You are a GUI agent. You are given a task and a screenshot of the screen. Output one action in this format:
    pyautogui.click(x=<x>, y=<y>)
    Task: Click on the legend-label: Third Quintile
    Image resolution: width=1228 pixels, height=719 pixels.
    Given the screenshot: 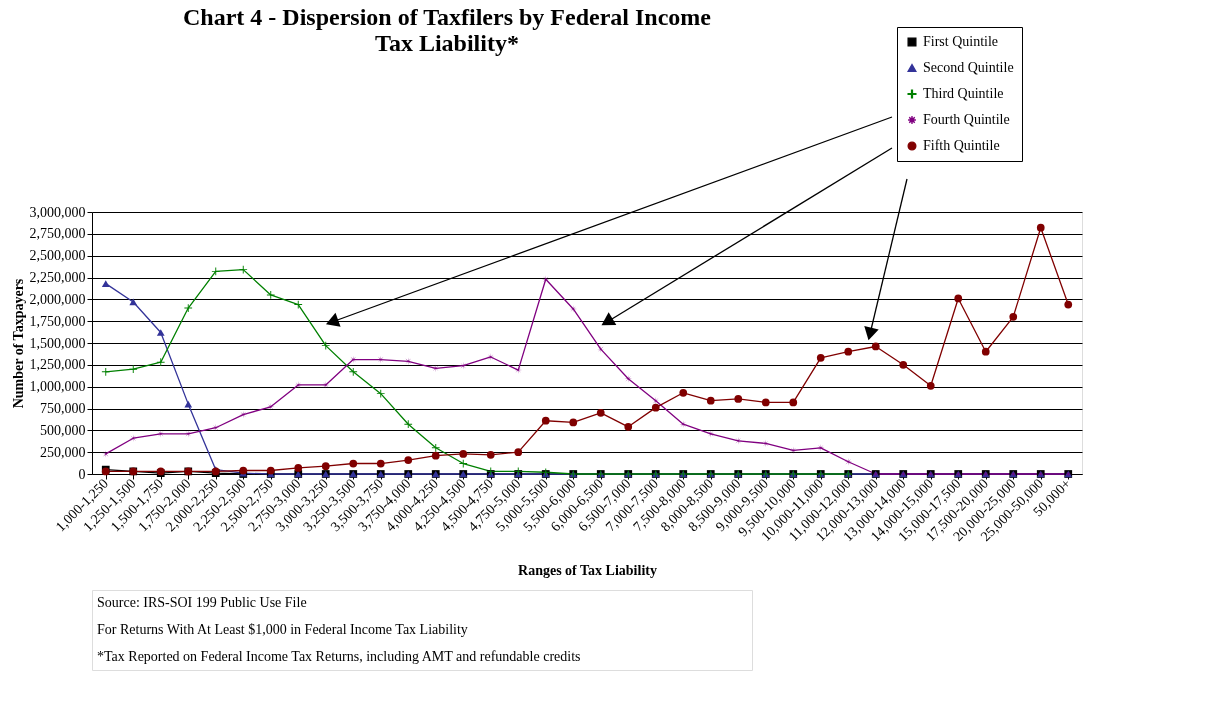 What is the action you would take?
    pyautogui.click(x=963, y=93)
    